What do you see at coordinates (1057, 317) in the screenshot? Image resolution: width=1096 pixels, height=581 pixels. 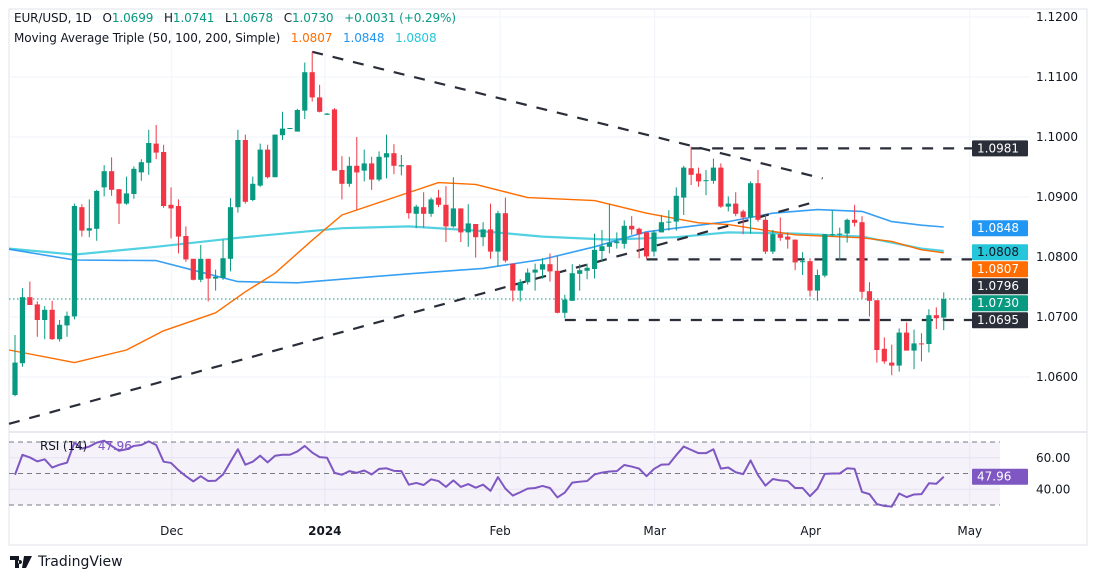 I see `price-axis-label: 1.0700` at bounding box center [1057, 317].